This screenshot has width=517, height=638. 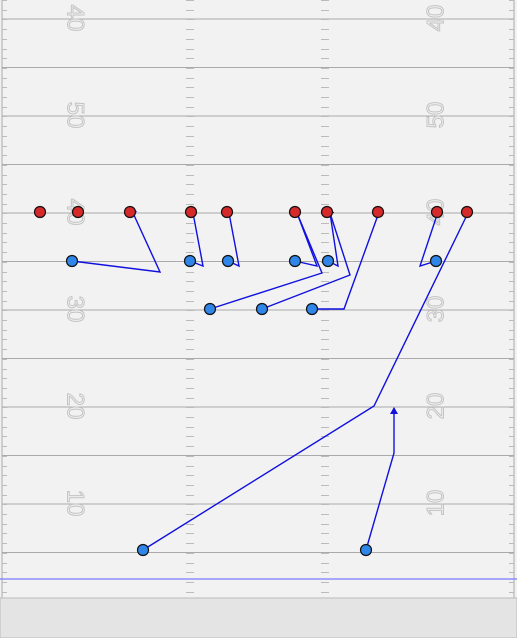 I want to click on footer-area, so click(x=258, y=617).